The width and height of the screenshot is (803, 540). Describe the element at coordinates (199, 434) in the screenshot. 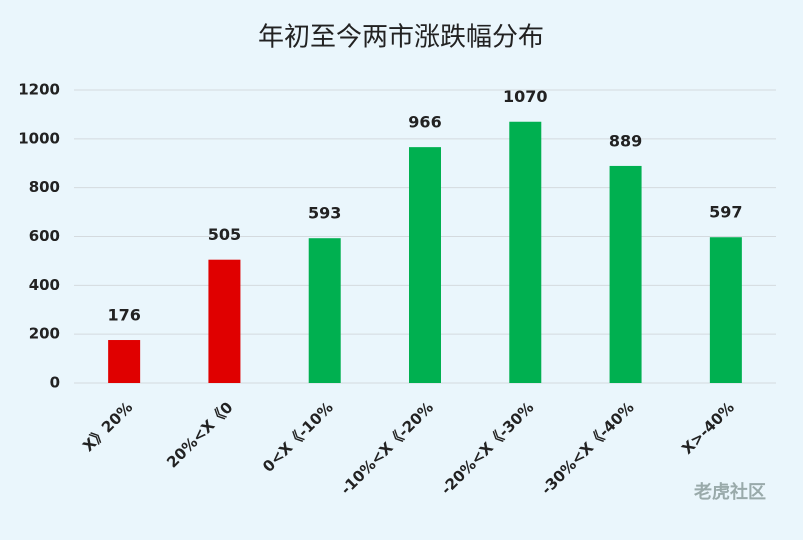

I see `x-tick-label: 20%<X《0` at that location.